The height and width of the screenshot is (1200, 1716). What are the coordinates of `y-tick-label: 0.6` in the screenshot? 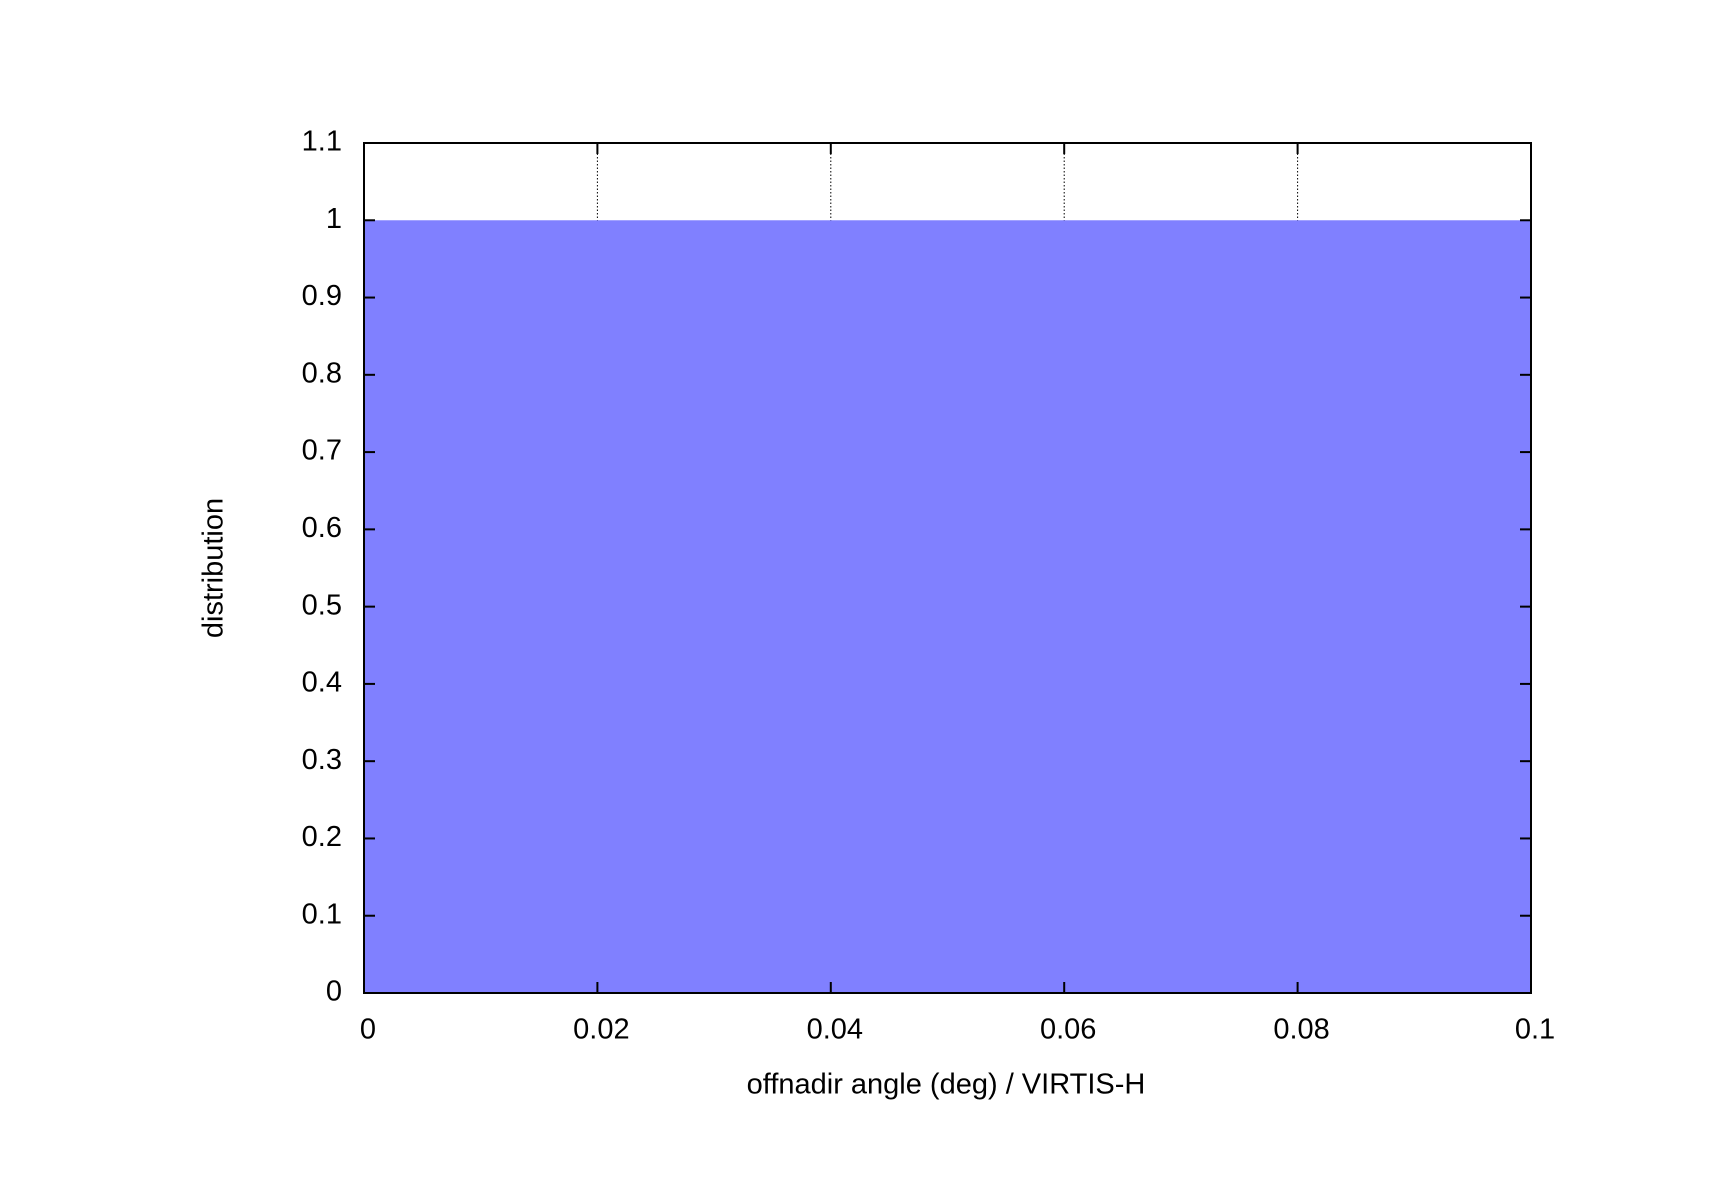 It's located at (322, 528).